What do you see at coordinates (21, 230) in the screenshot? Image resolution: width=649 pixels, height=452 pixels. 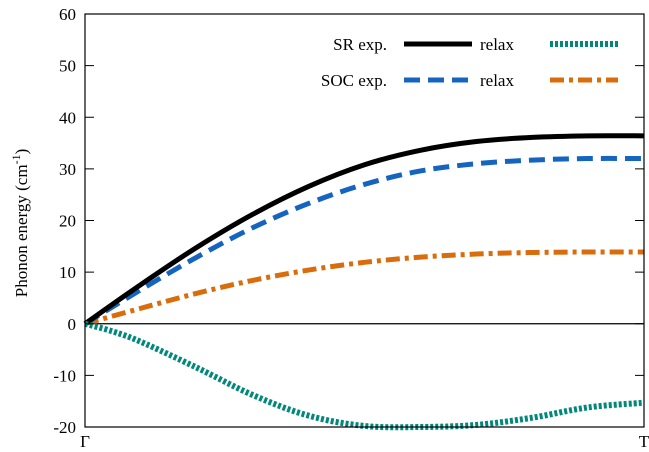 I see `y-axis-title-main: Phonon energy (cm` at bounding box center [21, 230].